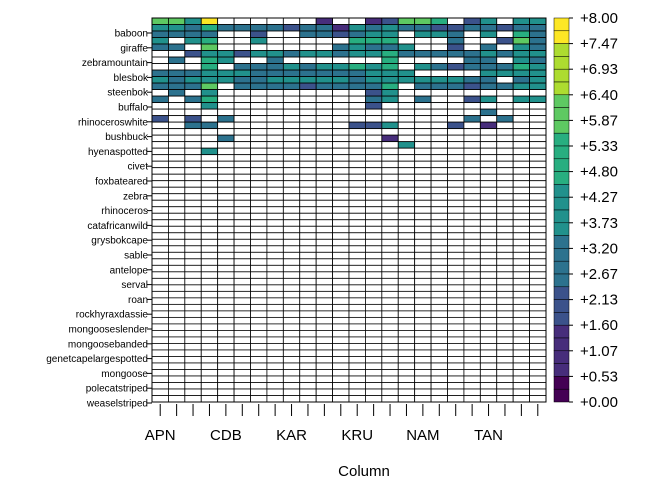 This screenshot has width=672, height=480. I want to click on colorbar-swatch, so click(561, 75).